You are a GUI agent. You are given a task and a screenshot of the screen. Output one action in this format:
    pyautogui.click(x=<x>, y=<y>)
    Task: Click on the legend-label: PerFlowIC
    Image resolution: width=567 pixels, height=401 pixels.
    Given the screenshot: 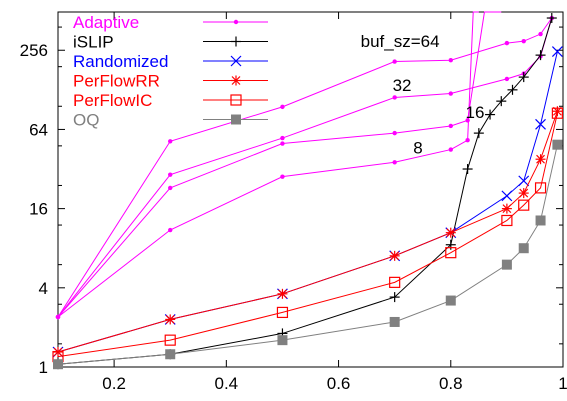 What is the action you would take?
    pyautogui.click(x=112, y=100)
    